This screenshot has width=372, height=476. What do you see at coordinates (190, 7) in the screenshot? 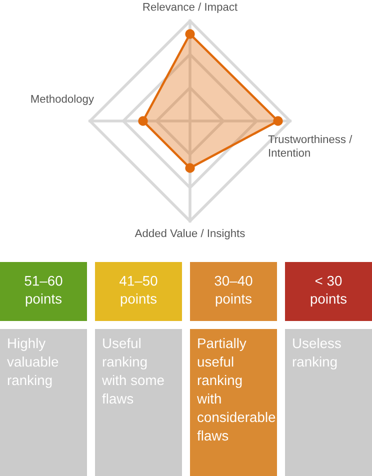
I see `spoke-label: Relevance / Impact` at bounding box center [190, 7].